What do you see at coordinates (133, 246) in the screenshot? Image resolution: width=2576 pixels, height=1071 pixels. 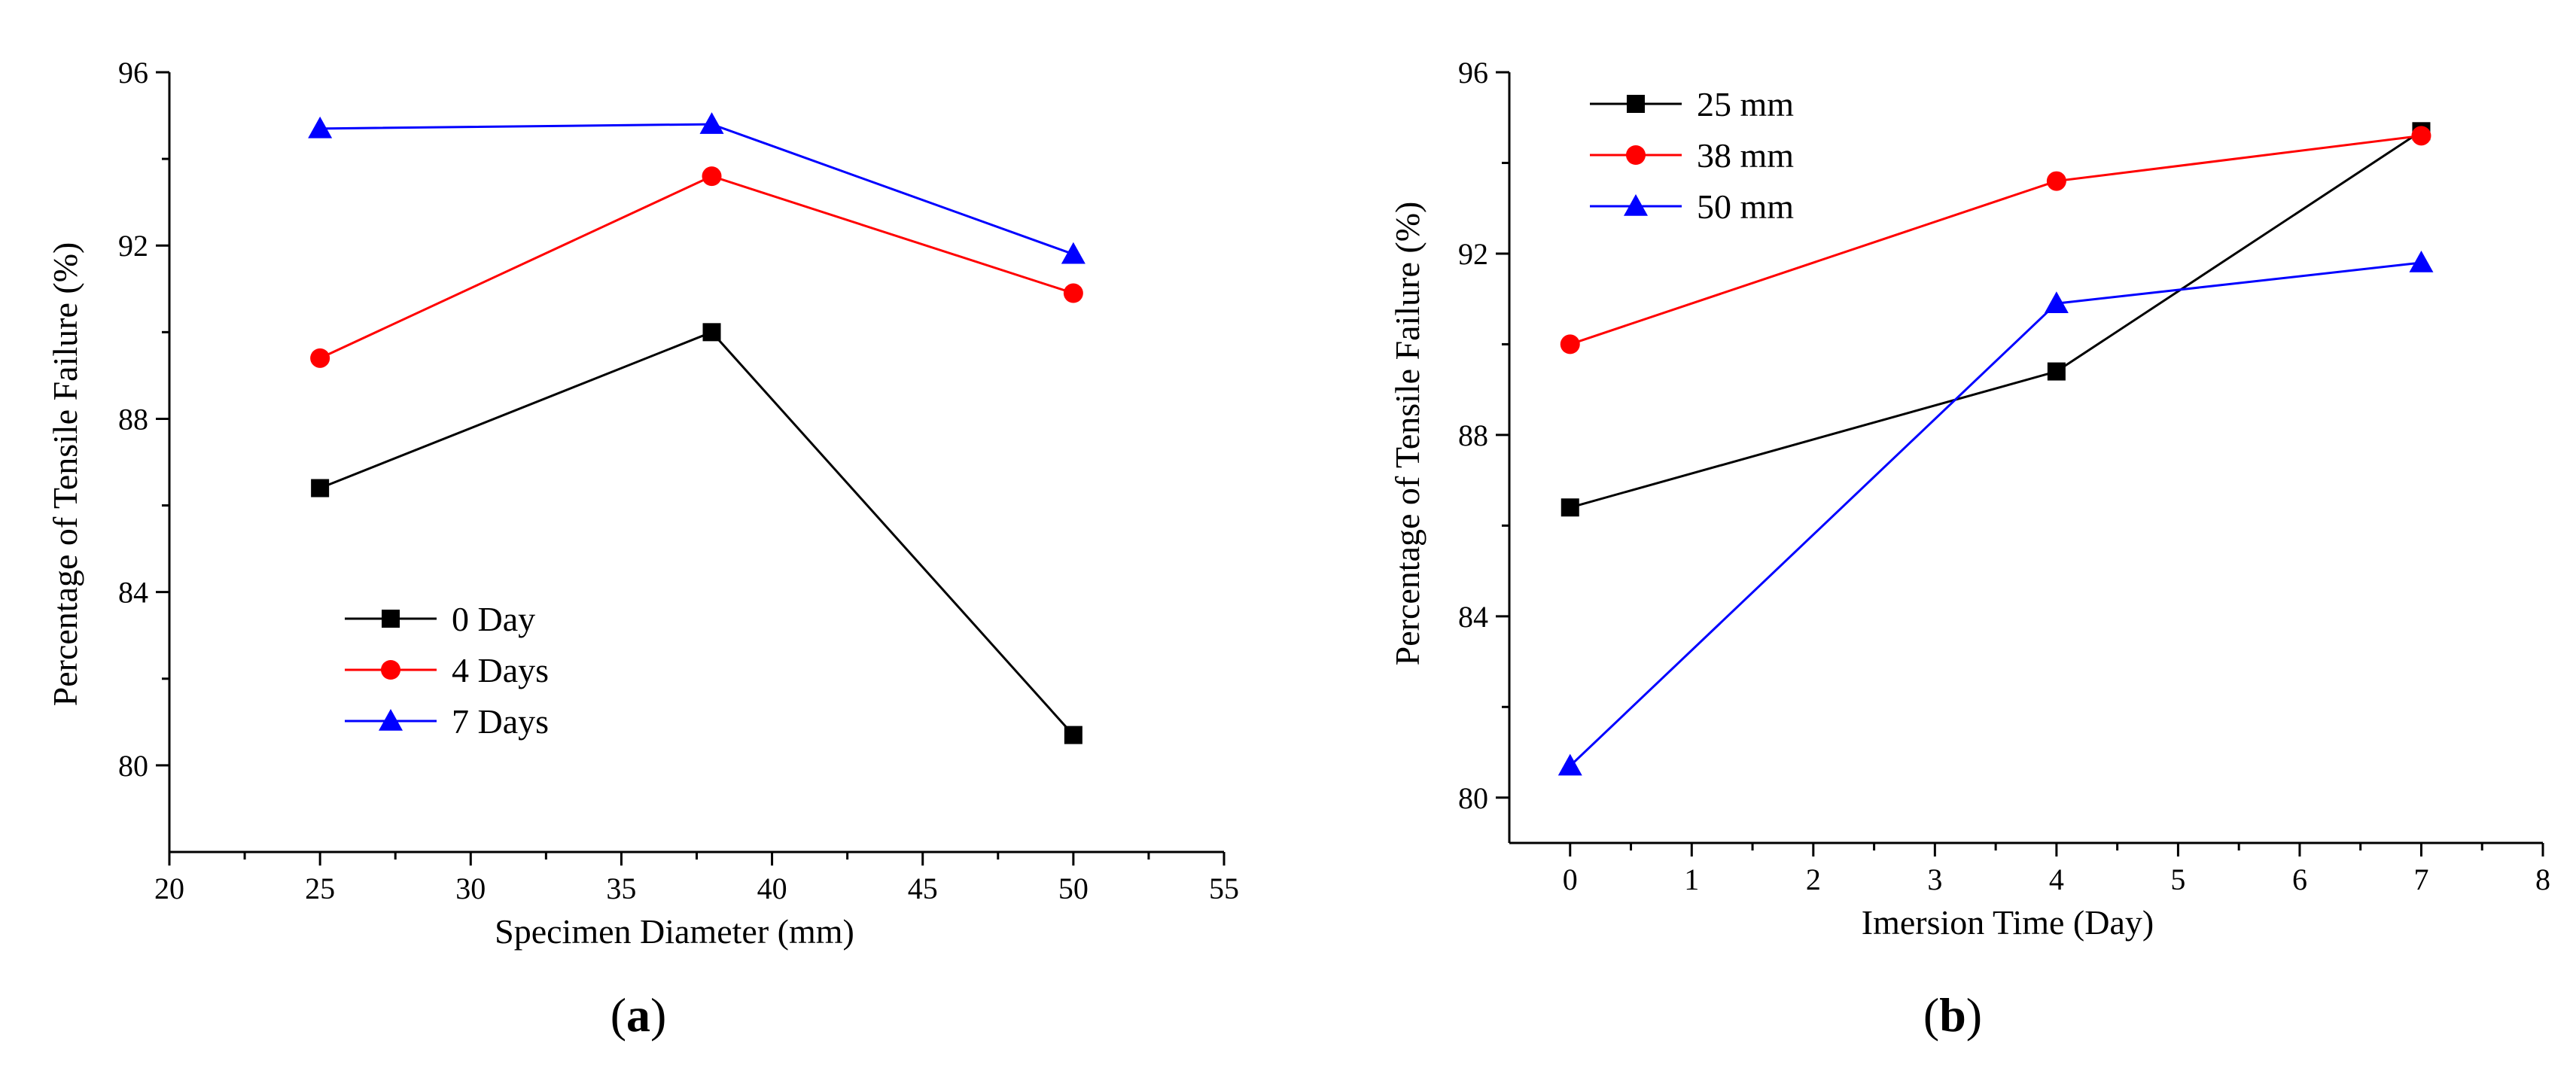 I see `chart-a-y-tick-label: 92` at bounding box center [133, 246].